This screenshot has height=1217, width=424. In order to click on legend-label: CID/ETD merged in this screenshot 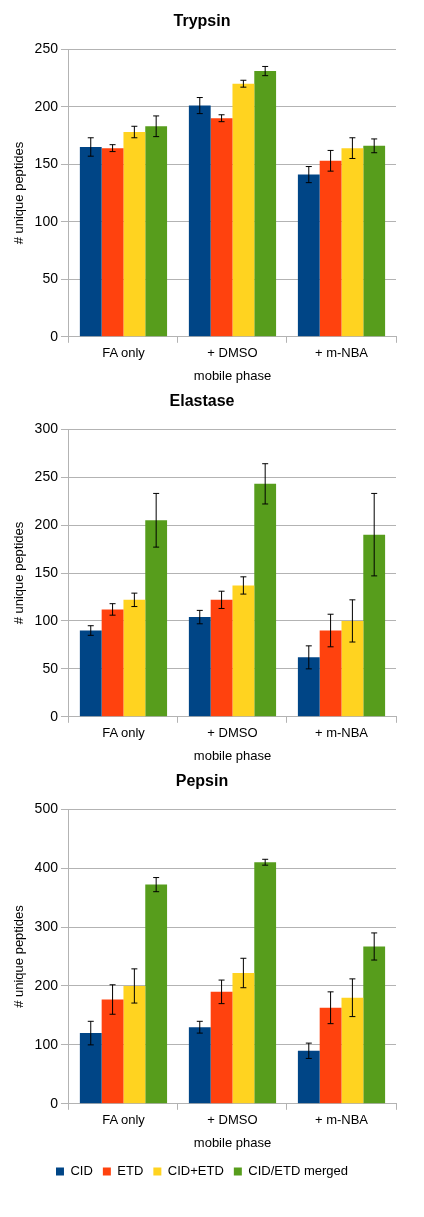, I will do `click(298, 1171)`.